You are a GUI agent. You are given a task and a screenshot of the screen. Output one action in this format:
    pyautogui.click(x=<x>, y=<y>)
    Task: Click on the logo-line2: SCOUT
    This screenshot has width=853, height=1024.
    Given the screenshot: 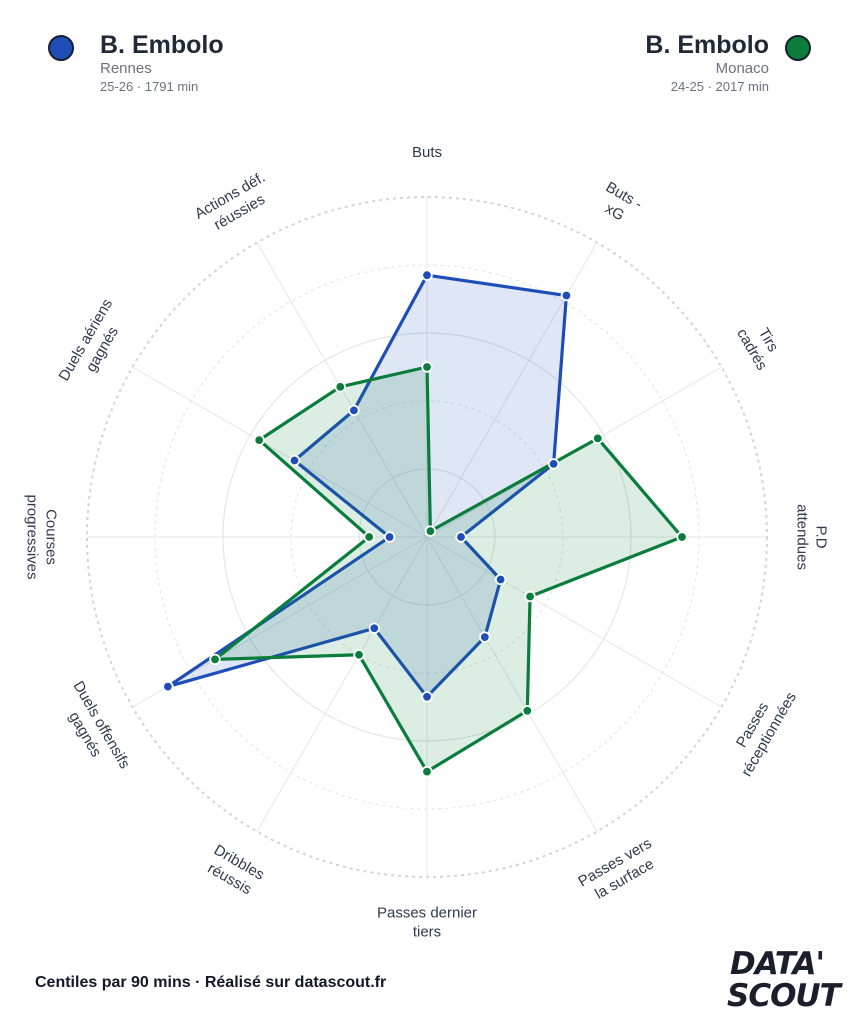 What is the action you would take?
    pyautogui.click(x=784, y=996)
    